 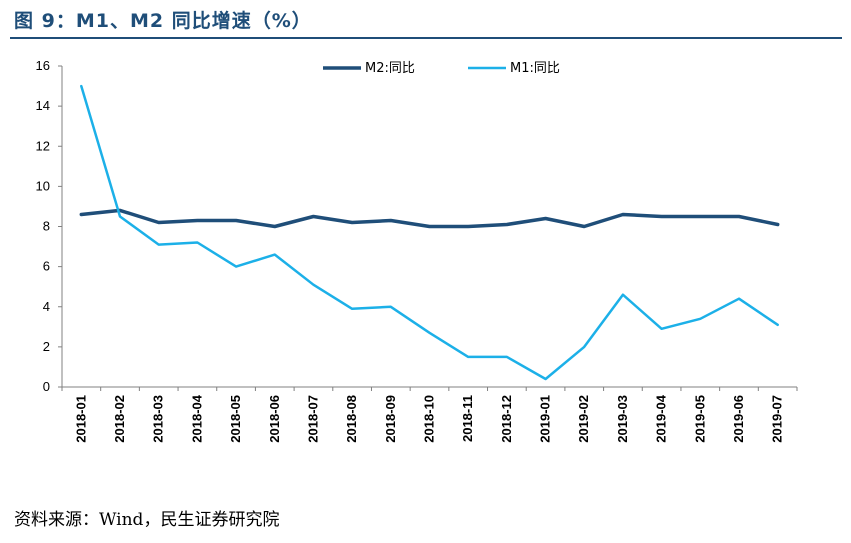 I want to click on y-tick-label: 14, so click(x=43, y=105).